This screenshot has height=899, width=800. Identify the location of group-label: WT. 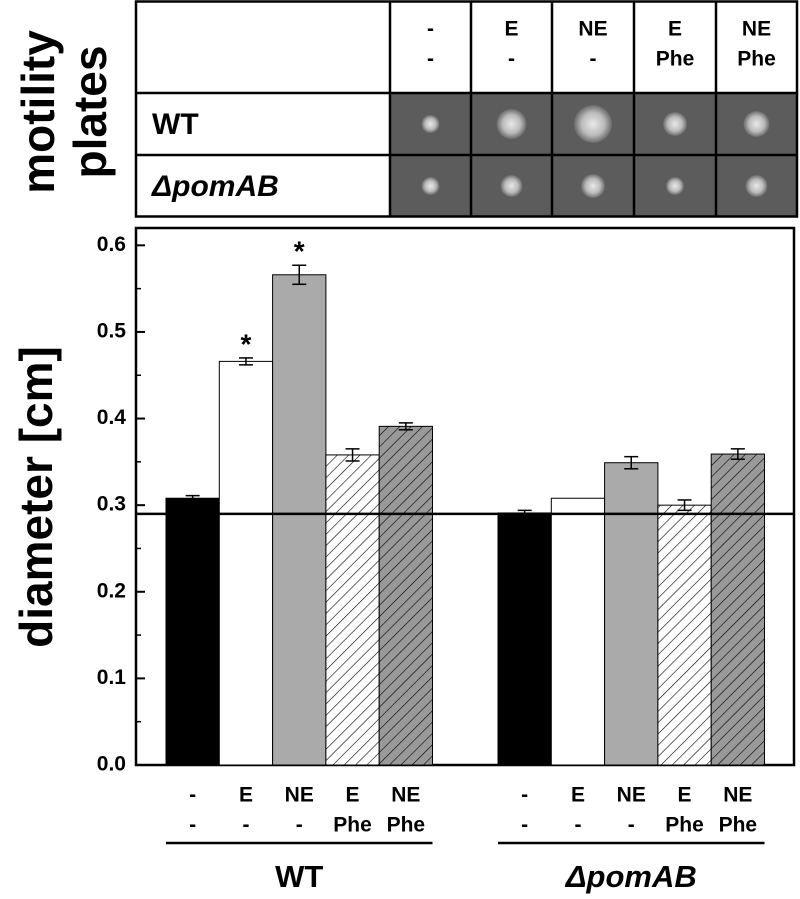
(299, 876).